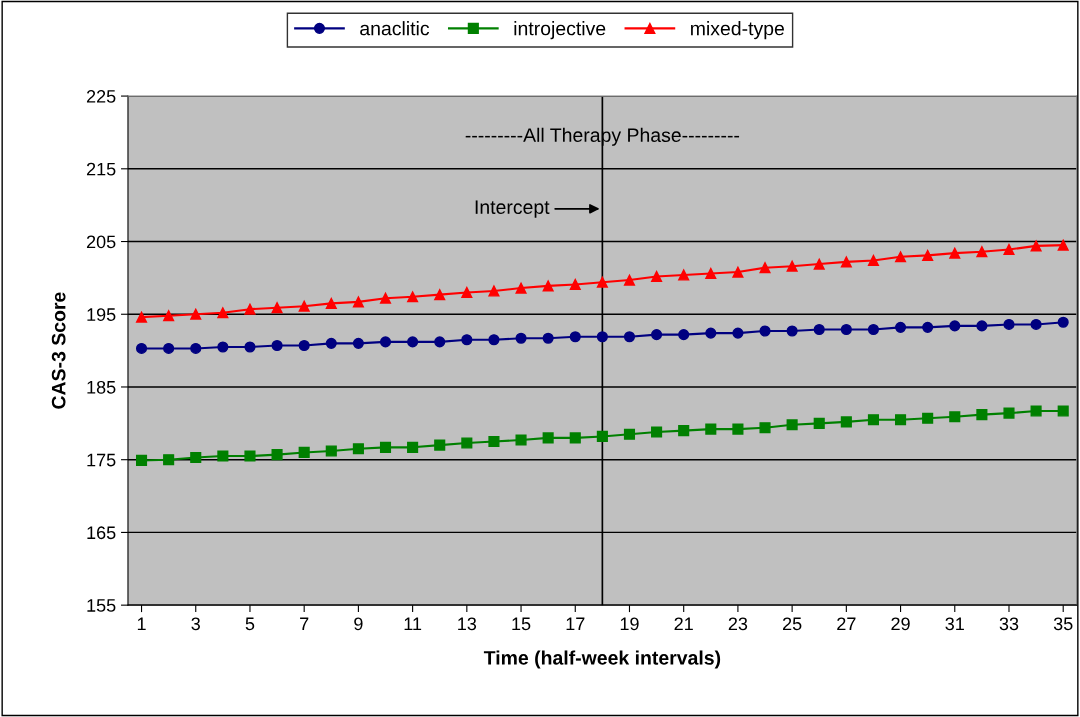 The width and height of the screenshot is (1080, 717). Describe the element at coordinates (395, 28) in the screenshot. I see `legend-label: anaclitic` at that location.